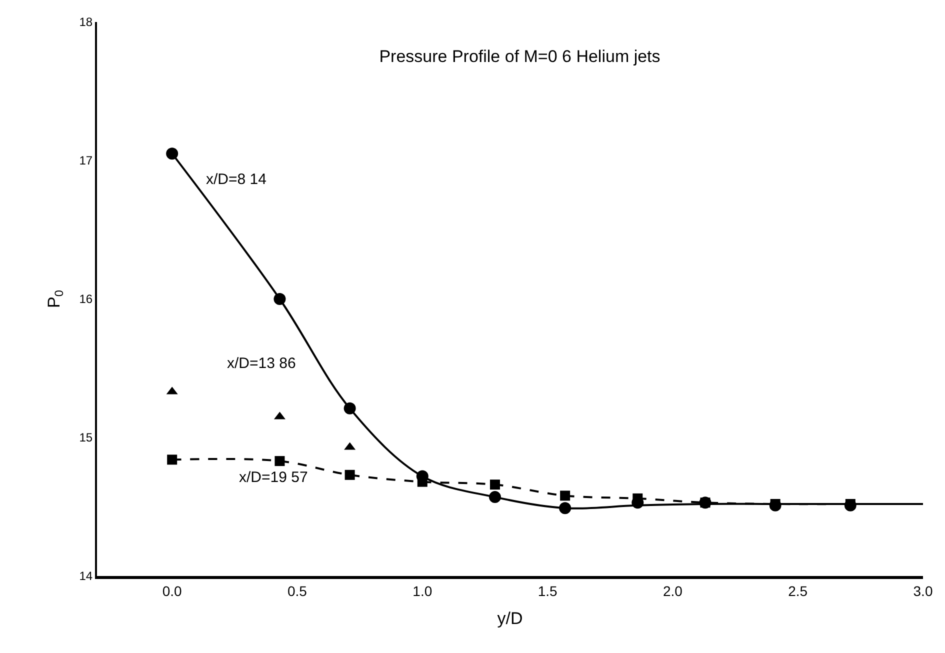 The image size is (945, 653). Describe the element at coordinates (519, 56) in the screenshot. I see `text: Pressure Profile of M=0 6 Helium jets` at that location.